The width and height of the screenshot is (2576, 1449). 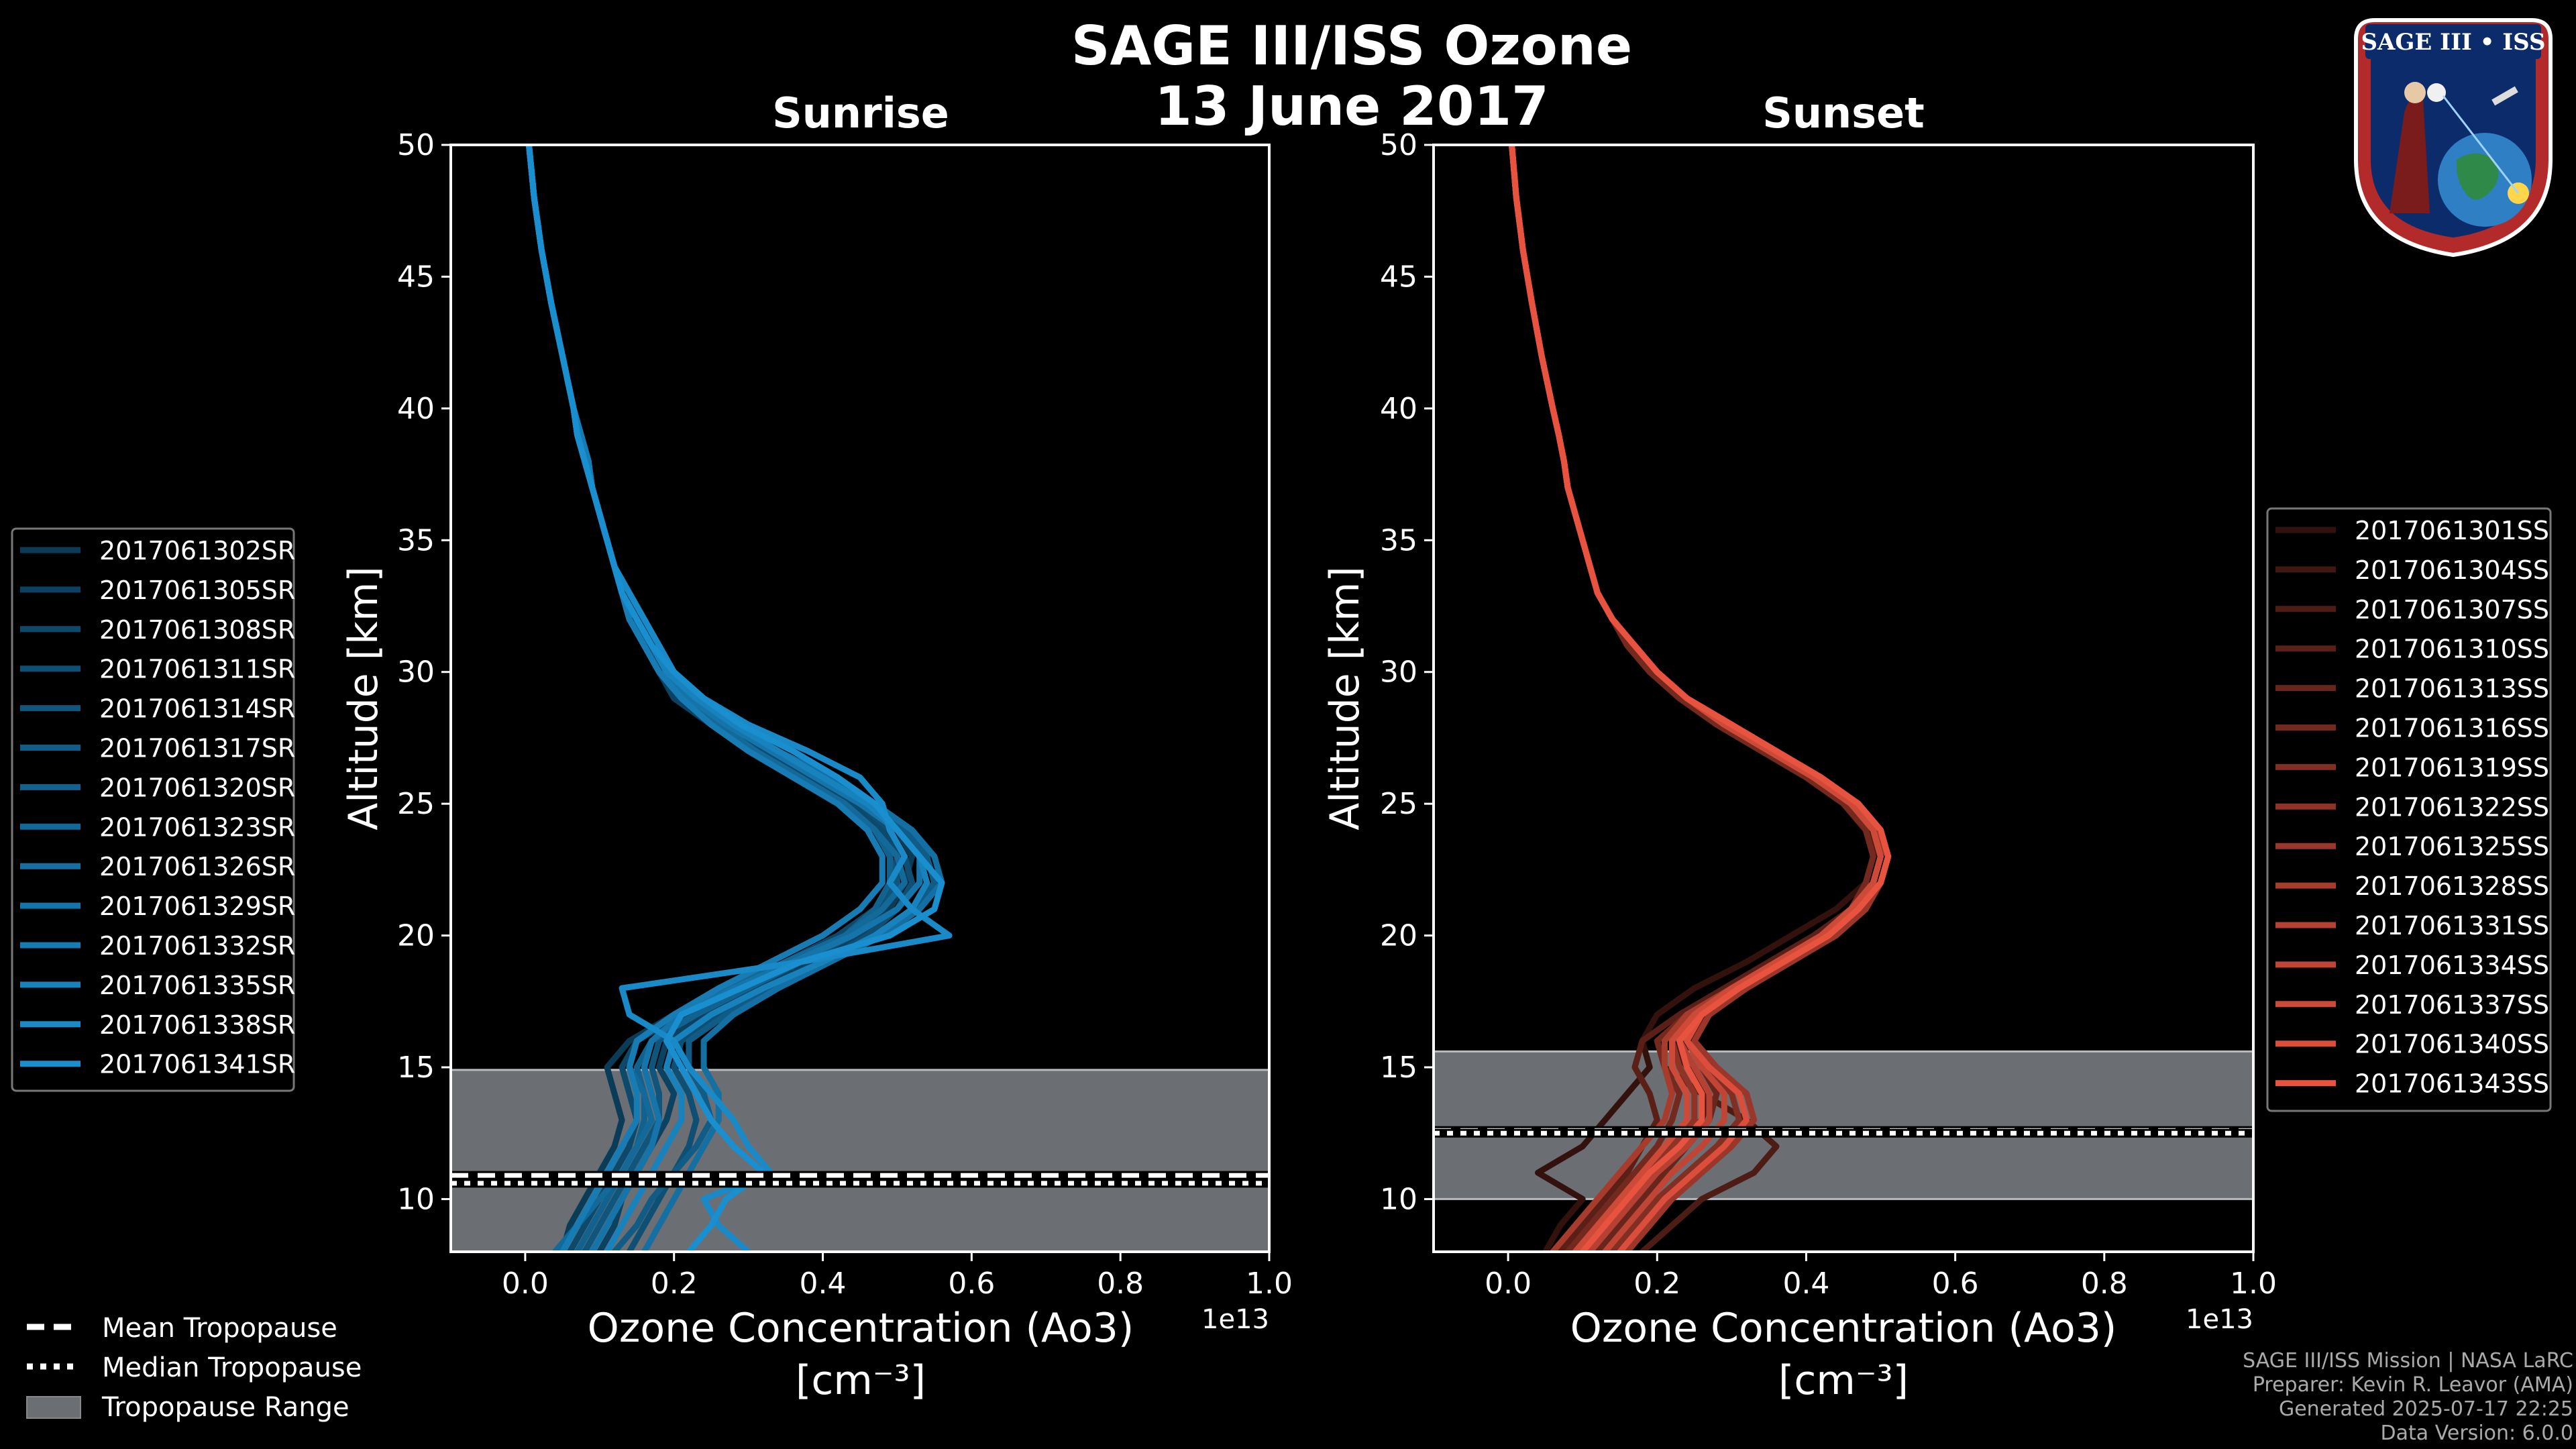 What do you see at coordinates (197, 590) in the screenshot?
I see `legend-label: 2017061305SR` at bounding box center [197, 590].